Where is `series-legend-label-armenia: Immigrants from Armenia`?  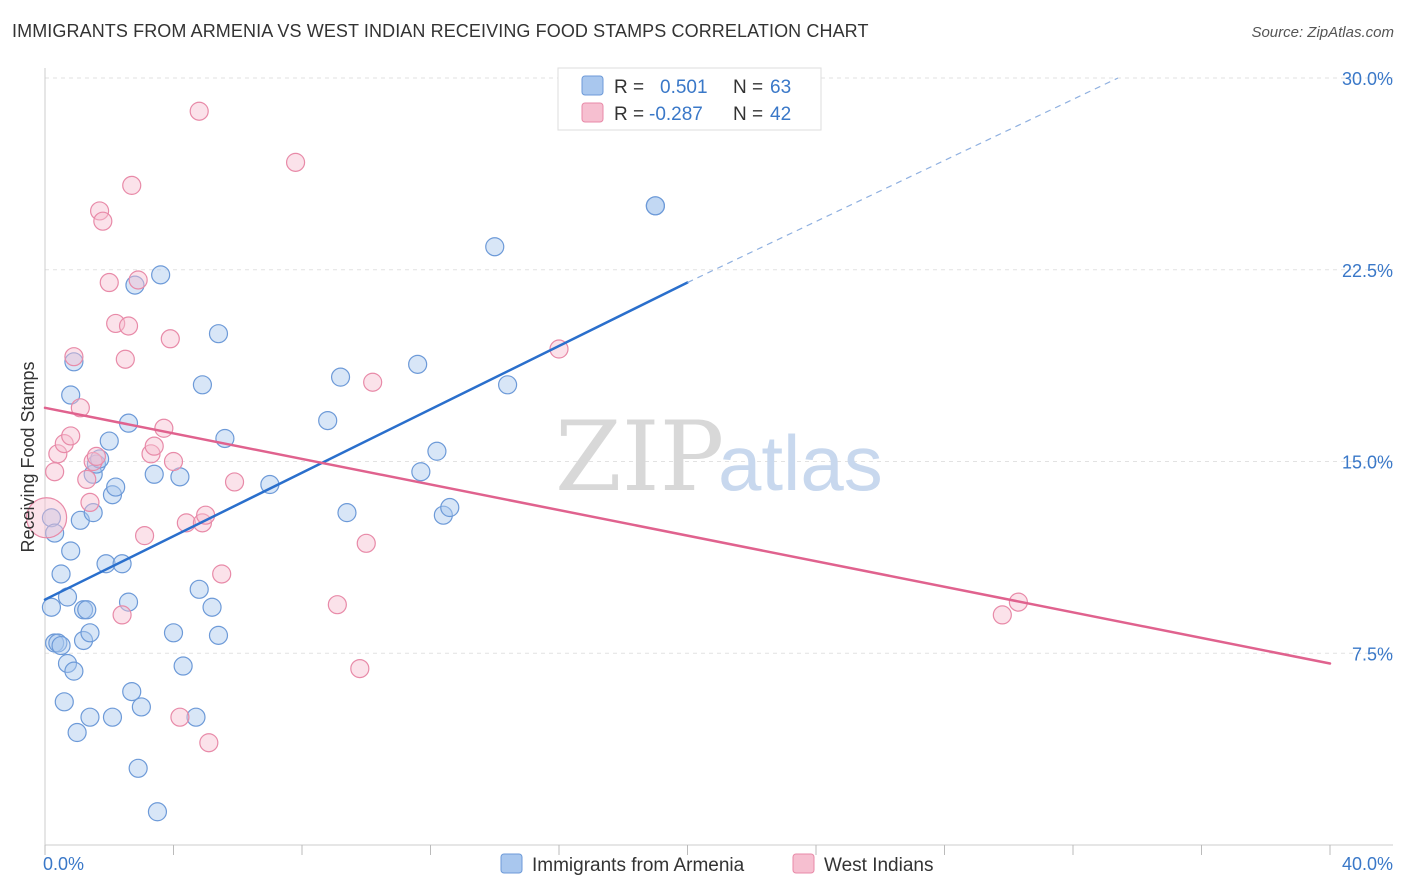 series-legend-label-armenia: Immigrants from Armenia is located at coordinates (638, 865).